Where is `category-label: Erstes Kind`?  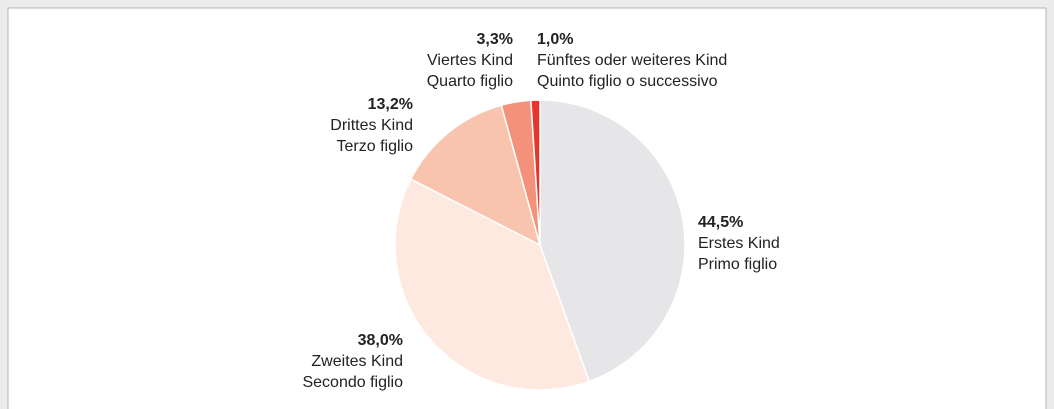
category-label: Erstes Kind is located at coordinates (739, 243).